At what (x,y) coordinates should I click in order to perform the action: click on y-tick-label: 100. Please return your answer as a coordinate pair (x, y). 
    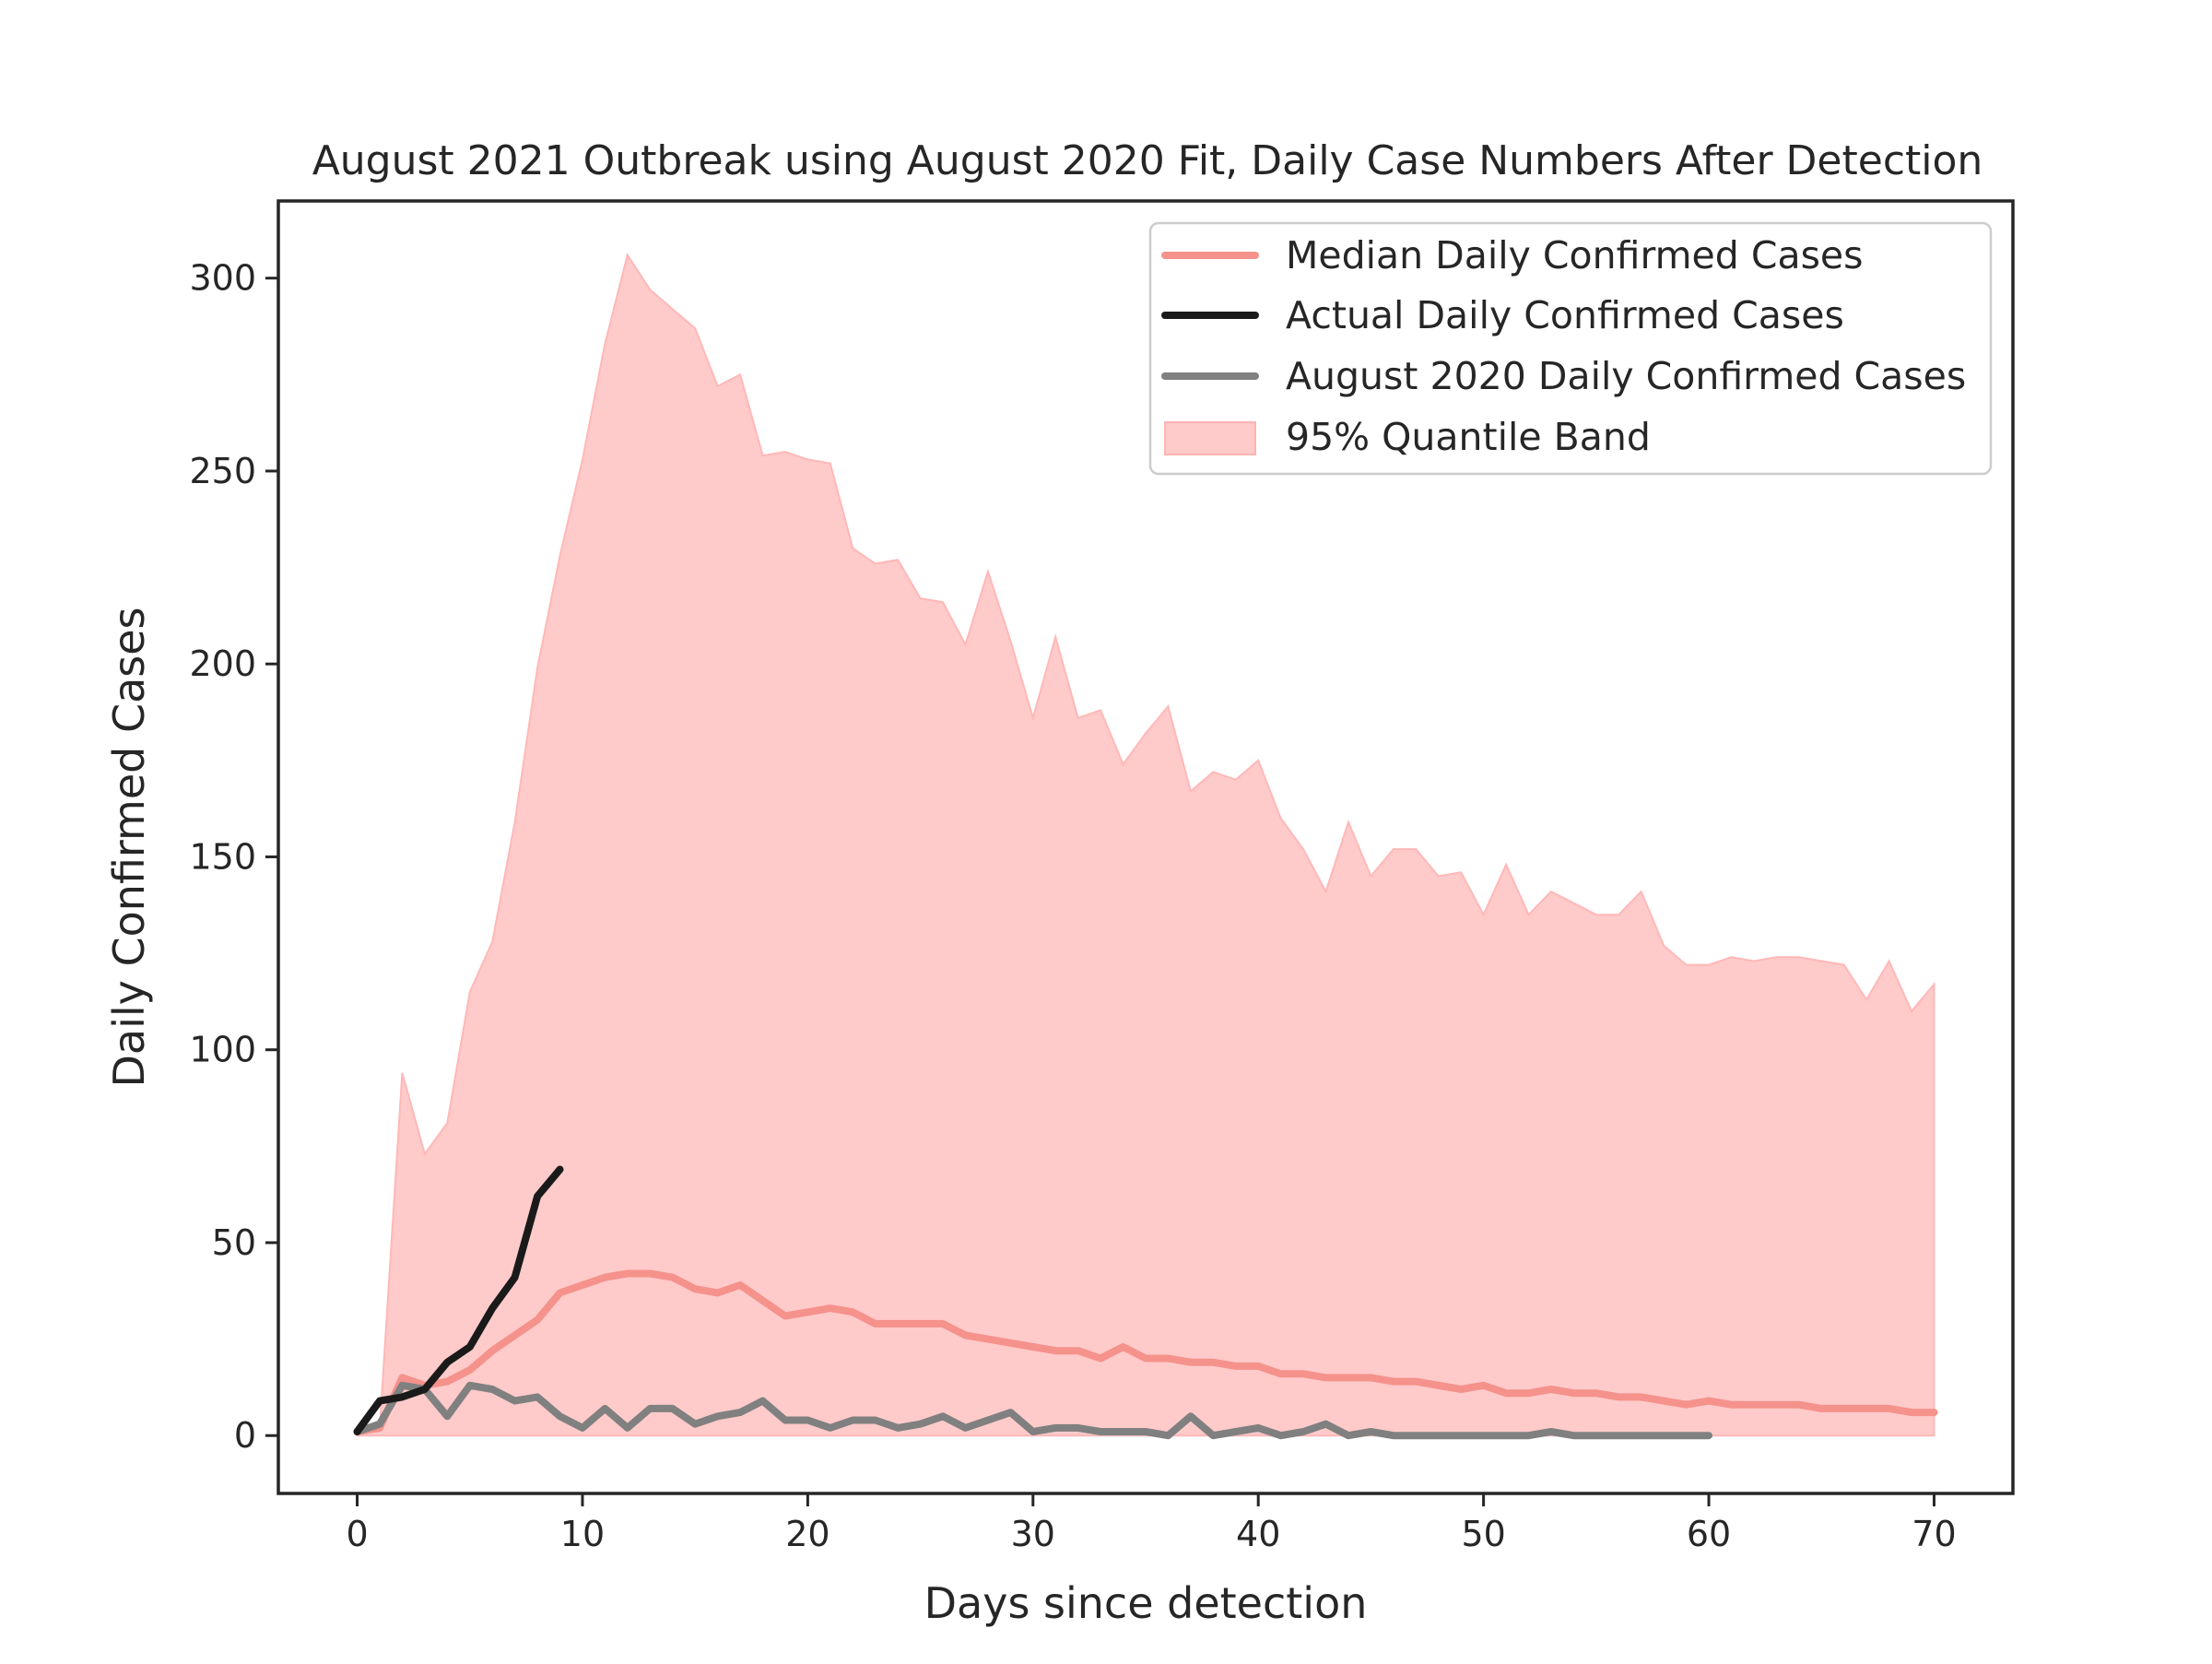
    Looking at the image, I should click on (222, 1050).